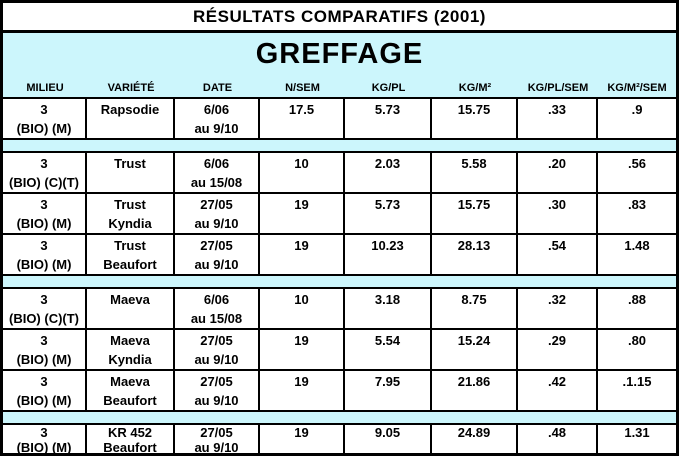 The width and height of the screenshot is (679, 456). Describe the element at coordinates (131, 172) in the screenshot. I see `cell-variete: Trust` at that location.